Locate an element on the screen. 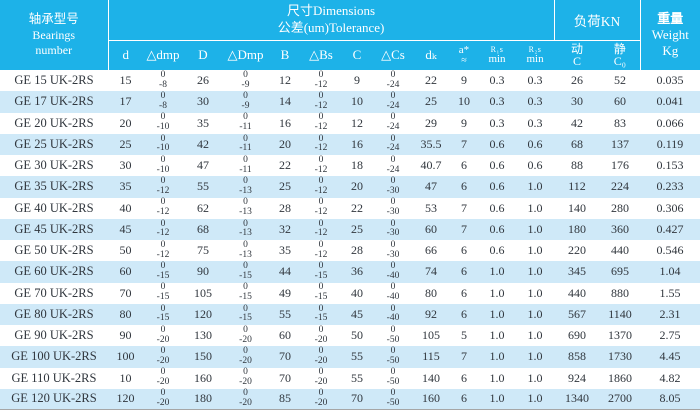 This screenshot has width=700, height=410. tolerance-lower: -10 is located at coordinates (163, 148).